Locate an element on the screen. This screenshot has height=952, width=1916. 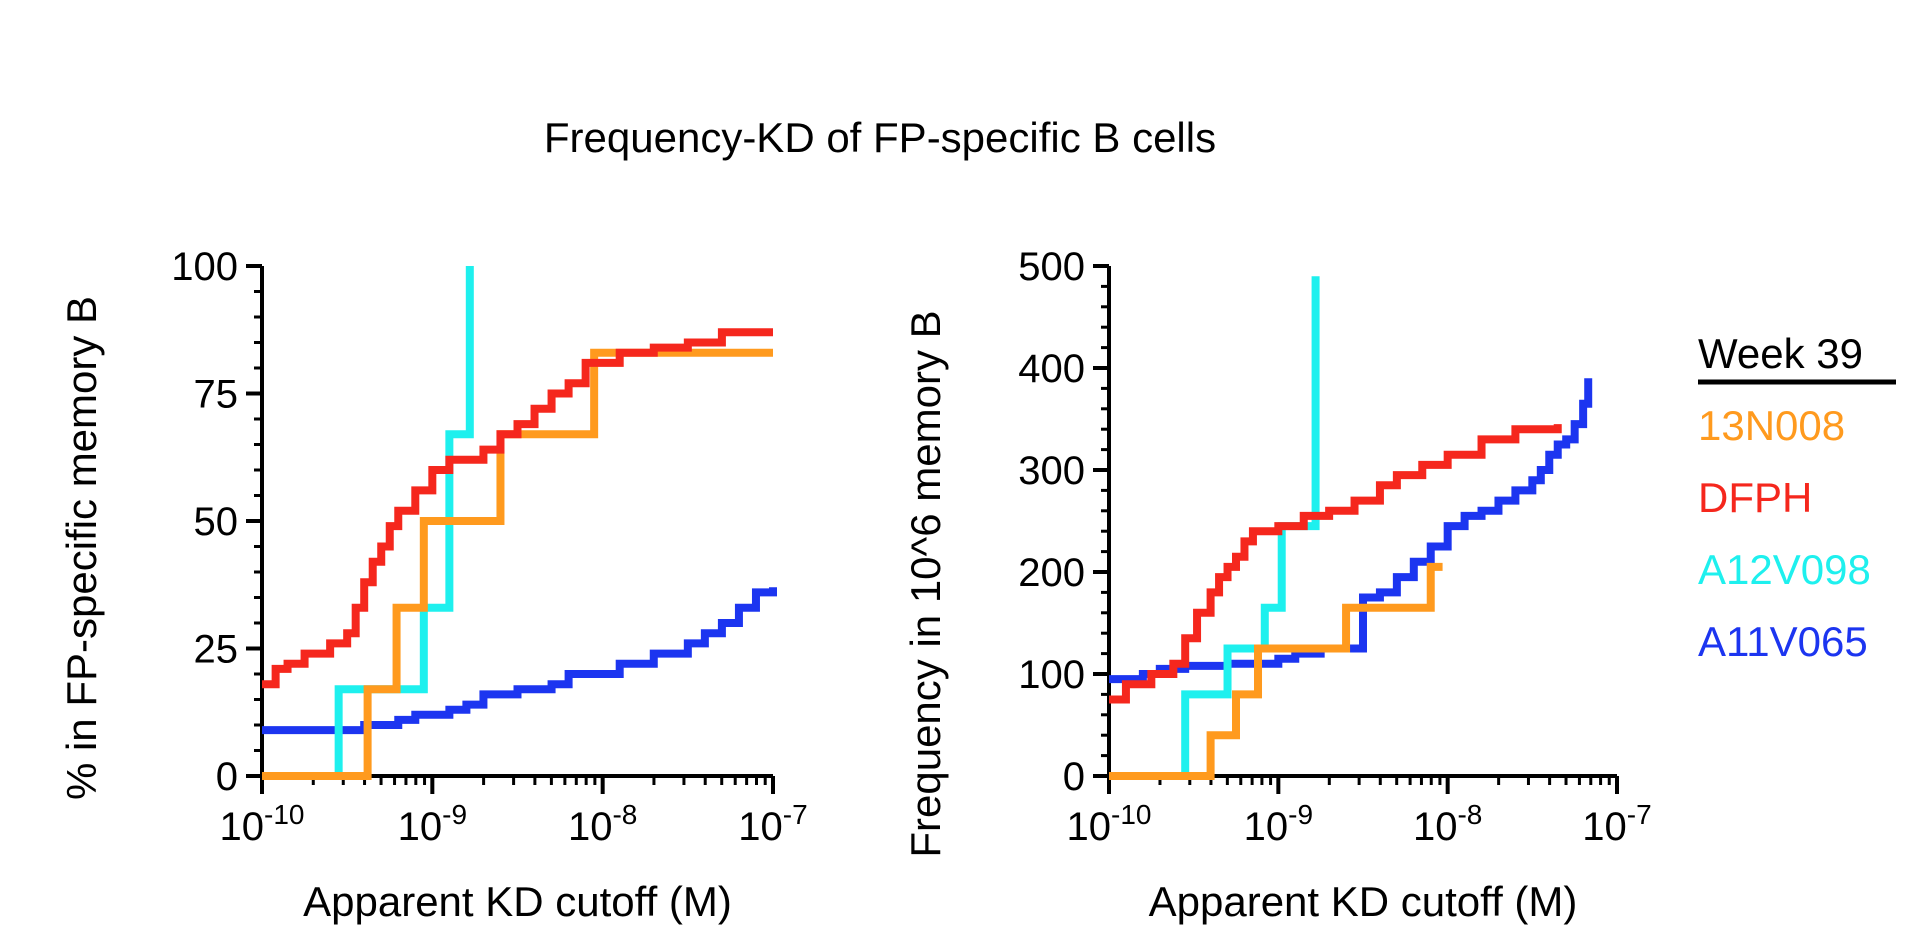
legend-entry-a11v065: A11V065 is located at coordinates (1783, 641).